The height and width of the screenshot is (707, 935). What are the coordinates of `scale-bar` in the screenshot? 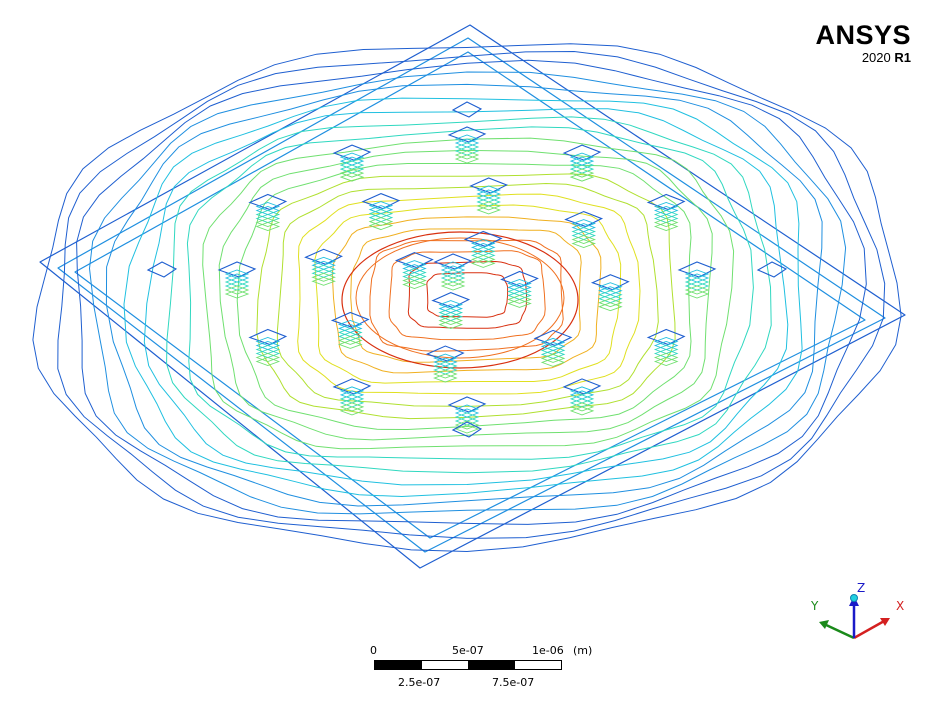 It's located at (468, 665).